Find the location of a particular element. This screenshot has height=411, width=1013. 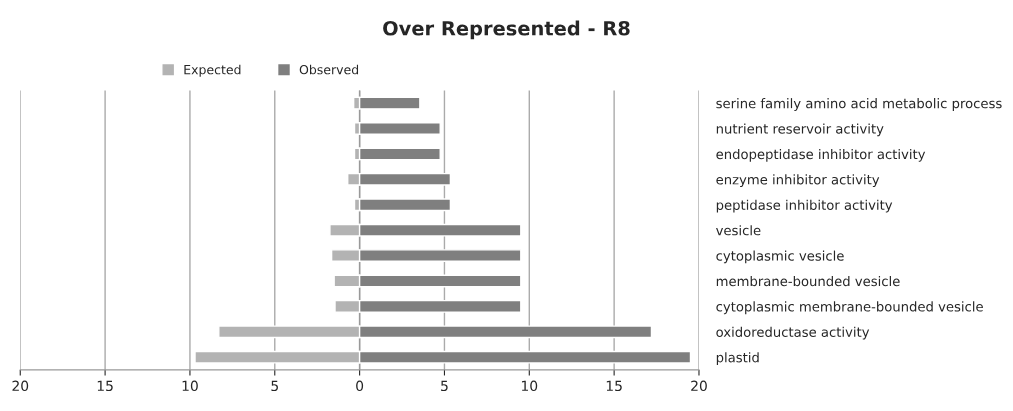

legend-label: Observed is located at coordinates (329, 69).